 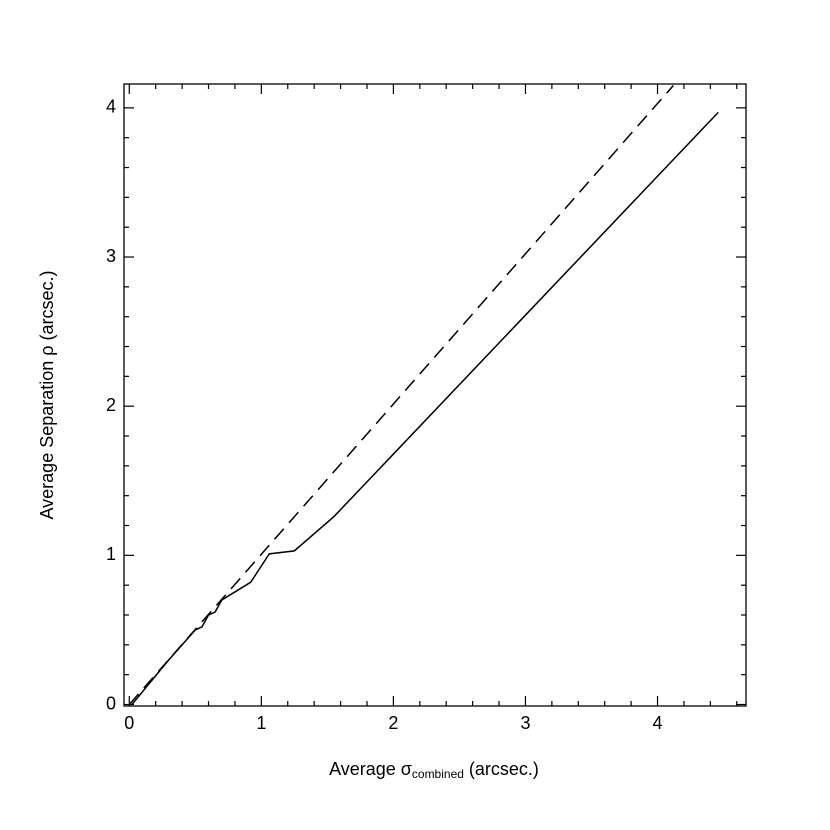 What do you see at coordinates (261, 723) in the screenshot?
I see `x-tick-label: 1` at bounding box center [261, 723].